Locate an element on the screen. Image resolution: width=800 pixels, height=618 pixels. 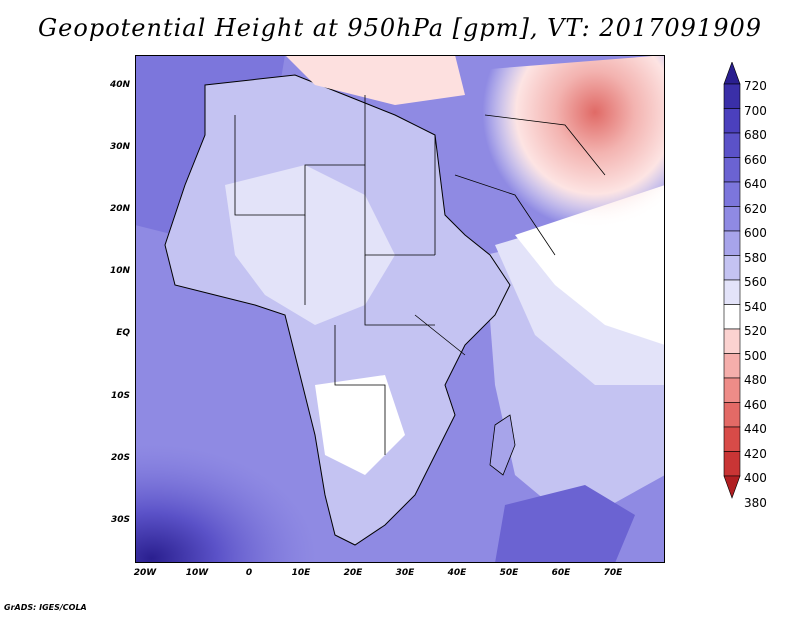
lat-label: EQ is located at coordinates (123, 333).